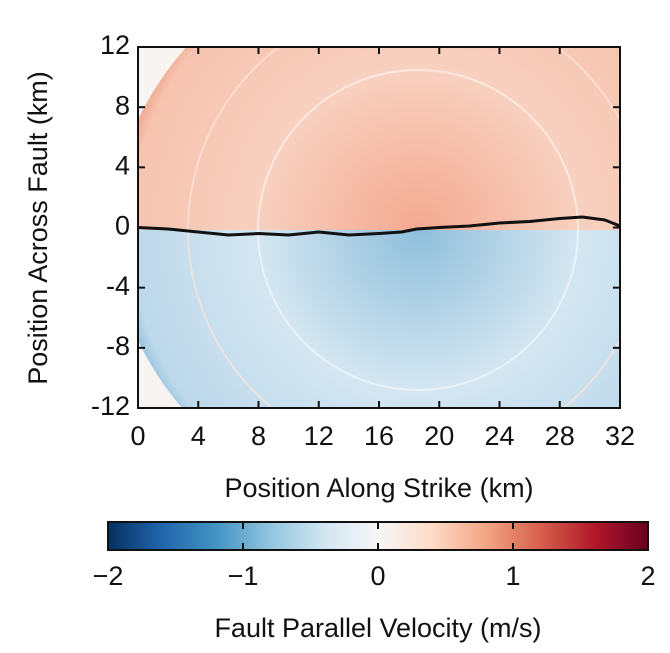 This screenshot has height=653, width=670. I want to click on colorbar-tick-label: 1, so click(512, 576).